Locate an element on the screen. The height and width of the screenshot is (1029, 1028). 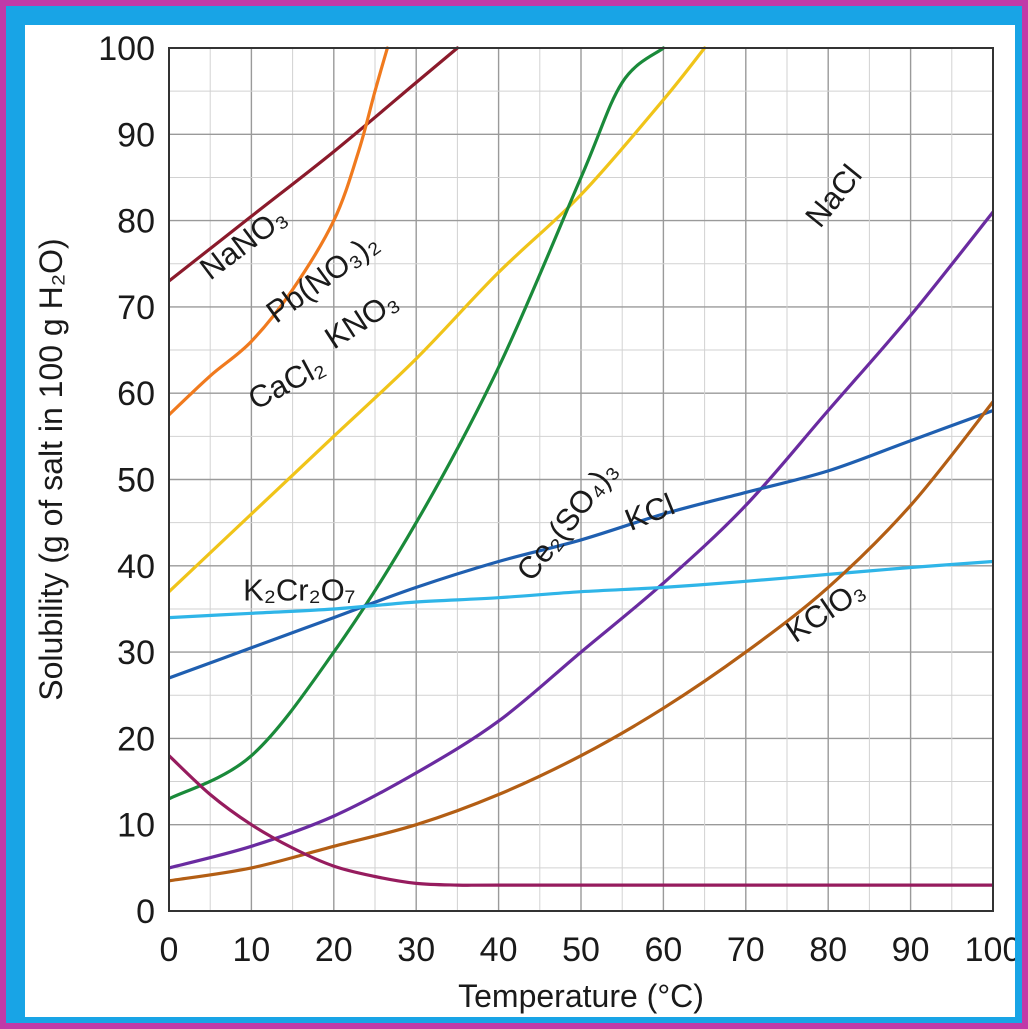
y-tick-labels: 0 10 20 30 40 50 60 70 80 90 100 is located at coordinates (126, 480).